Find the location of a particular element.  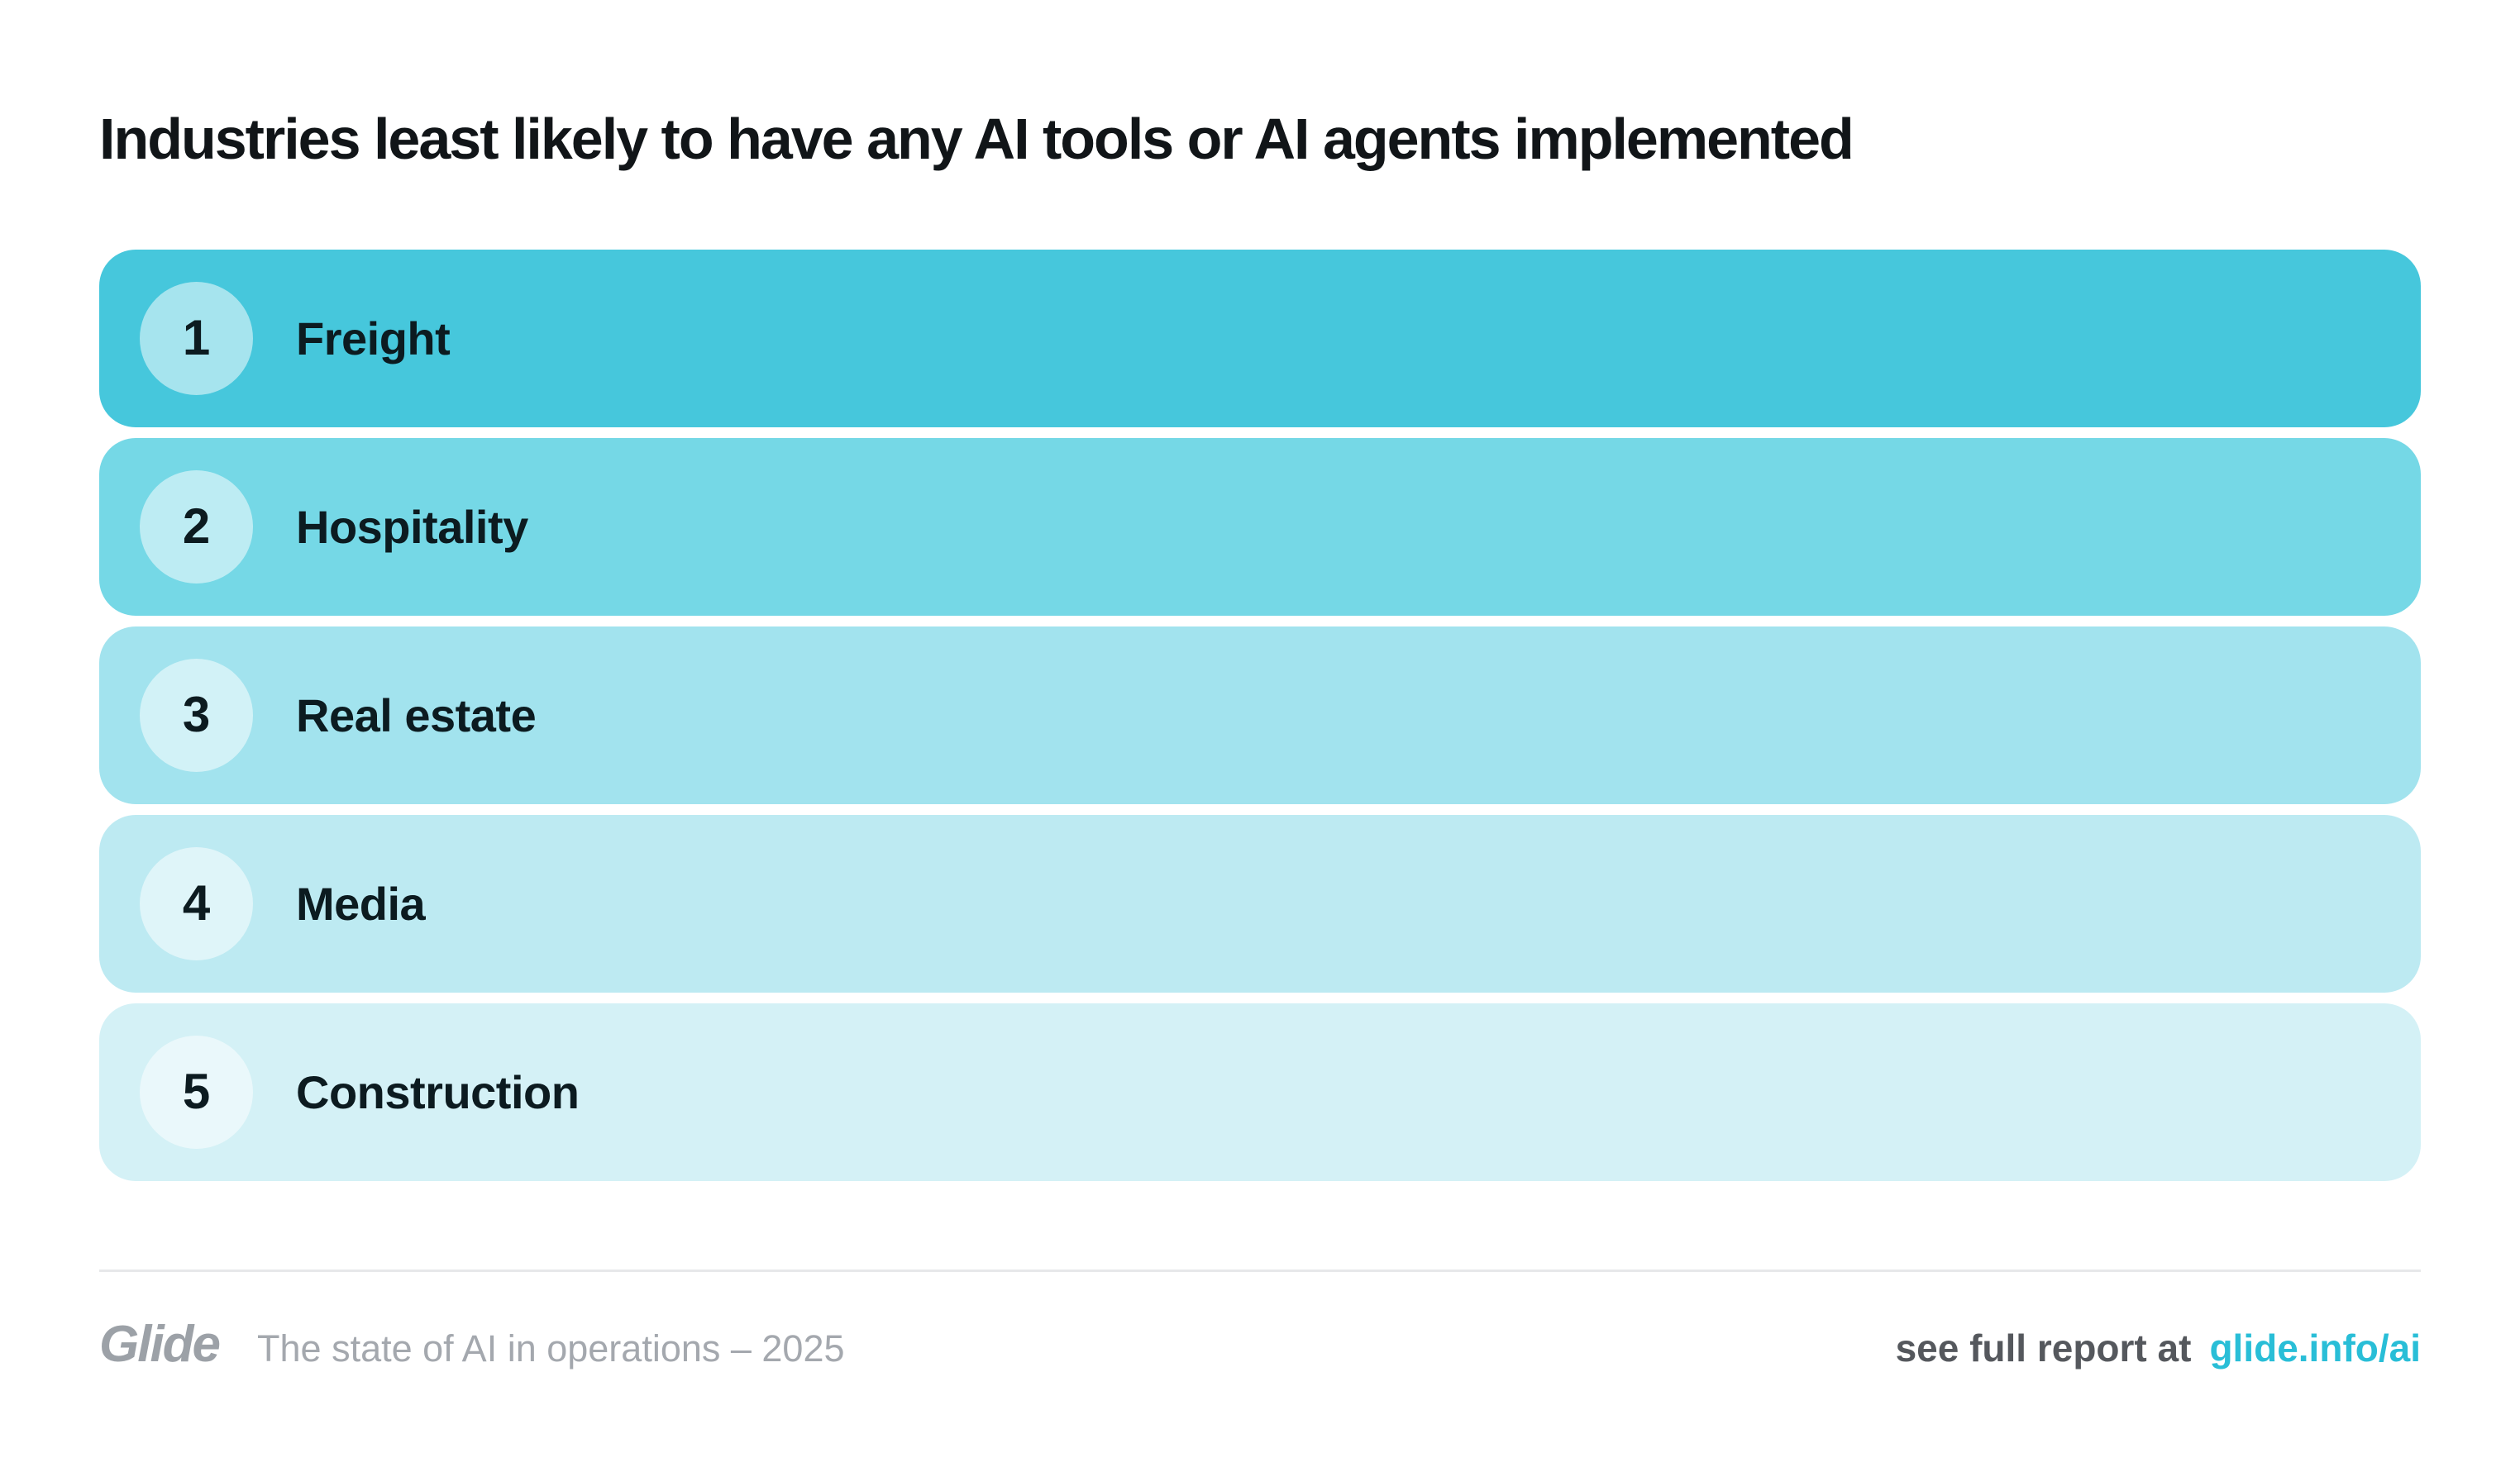

report-source: The state of AI in operations – 2025 is located at coordinates (551, 1349).